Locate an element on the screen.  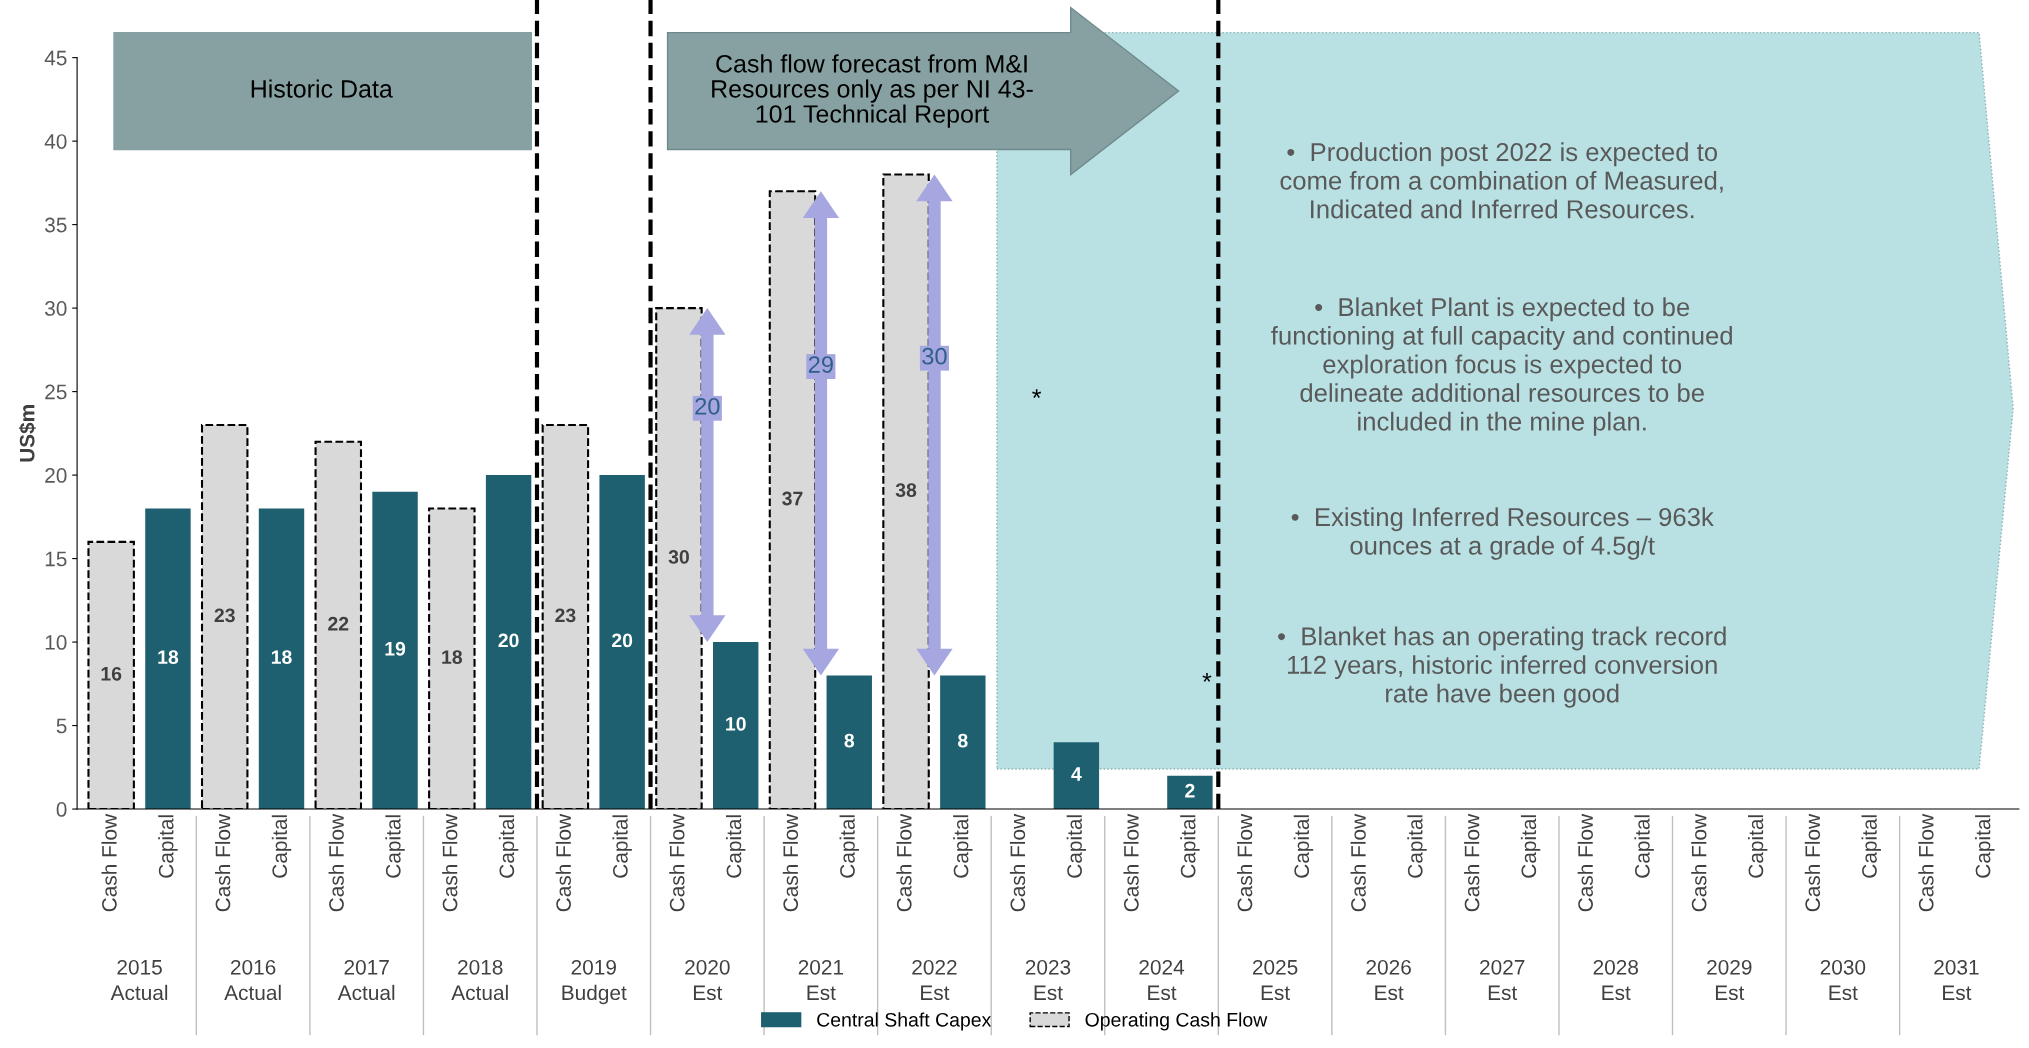
text: 2024 Est is located at coordinates (1162, 980).